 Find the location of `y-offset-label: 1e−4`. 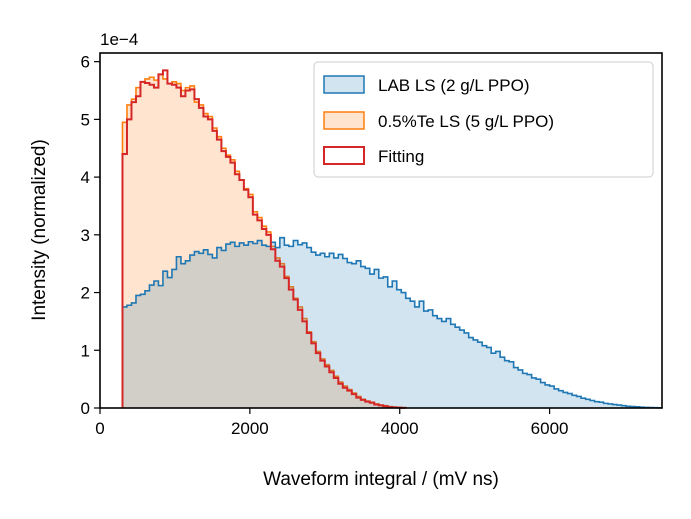

y-offset-label: 1e−4 is located at coordinates (119, 39).